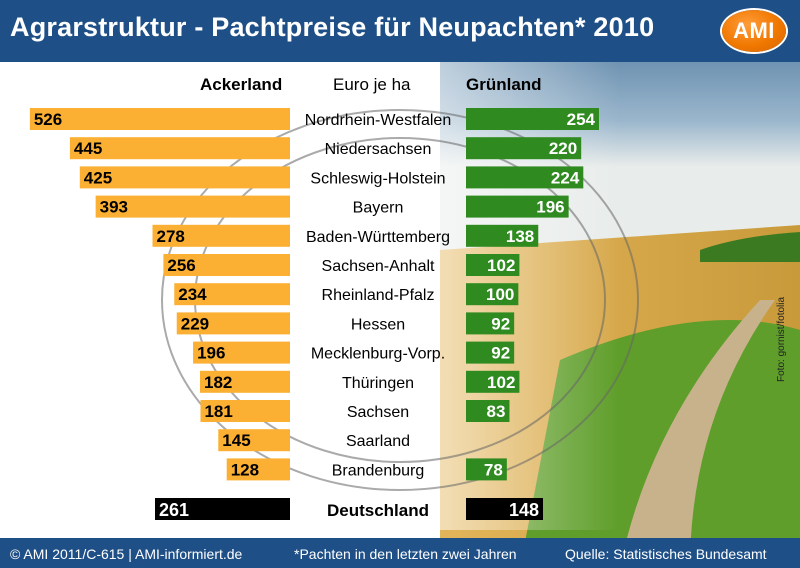  I want to click on total-gruenland-bar, so click(504, 509).